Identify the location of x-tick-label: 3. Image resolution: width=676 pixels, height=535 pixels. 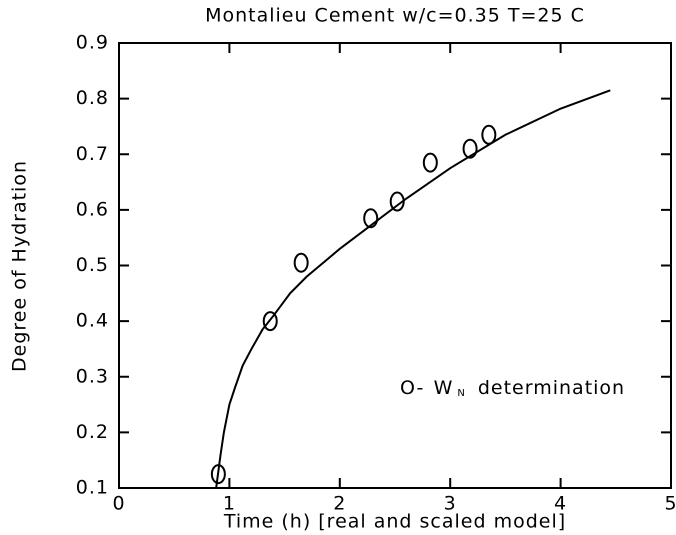
(450, 504).